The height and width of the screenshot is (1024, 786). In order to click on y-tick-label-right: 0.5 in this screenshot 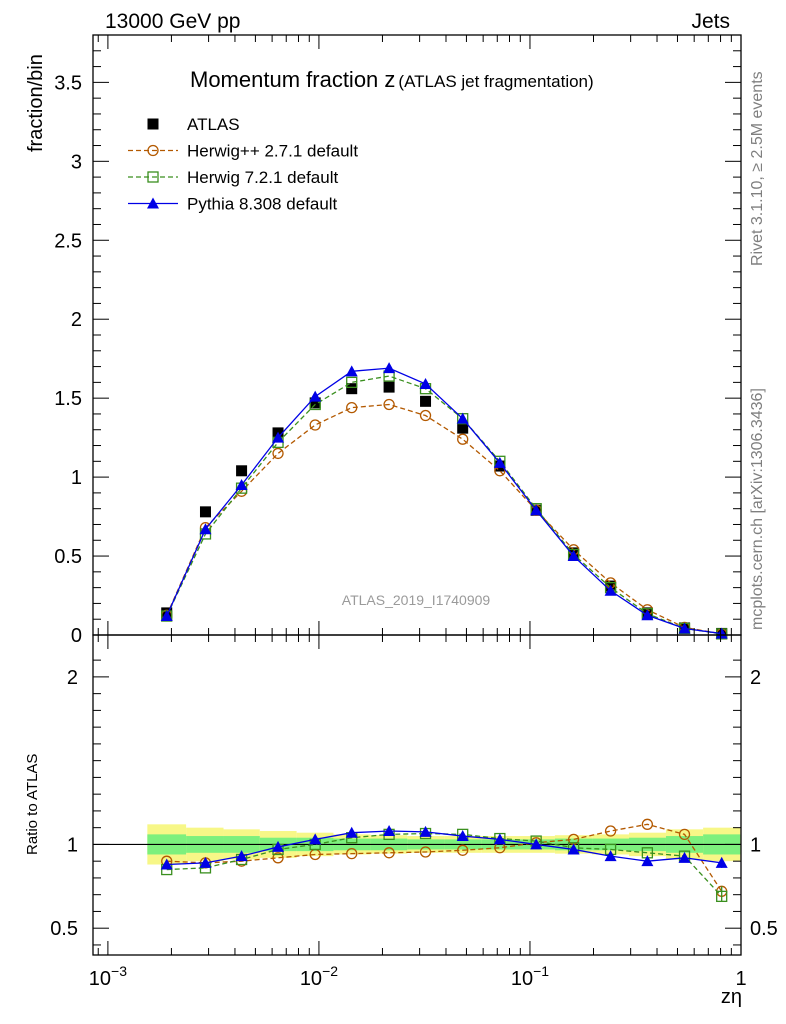, I will do `click(764, 929)`.